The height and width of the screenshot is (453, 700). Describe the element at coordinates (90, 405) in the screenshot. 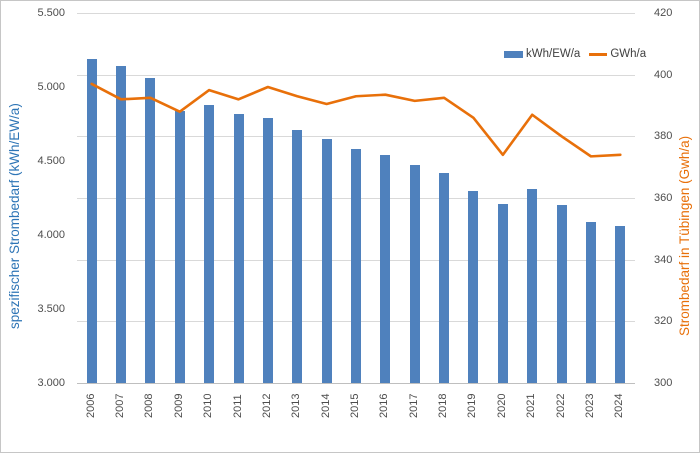

I see `x-axis-label-2006: 2006` at that location.